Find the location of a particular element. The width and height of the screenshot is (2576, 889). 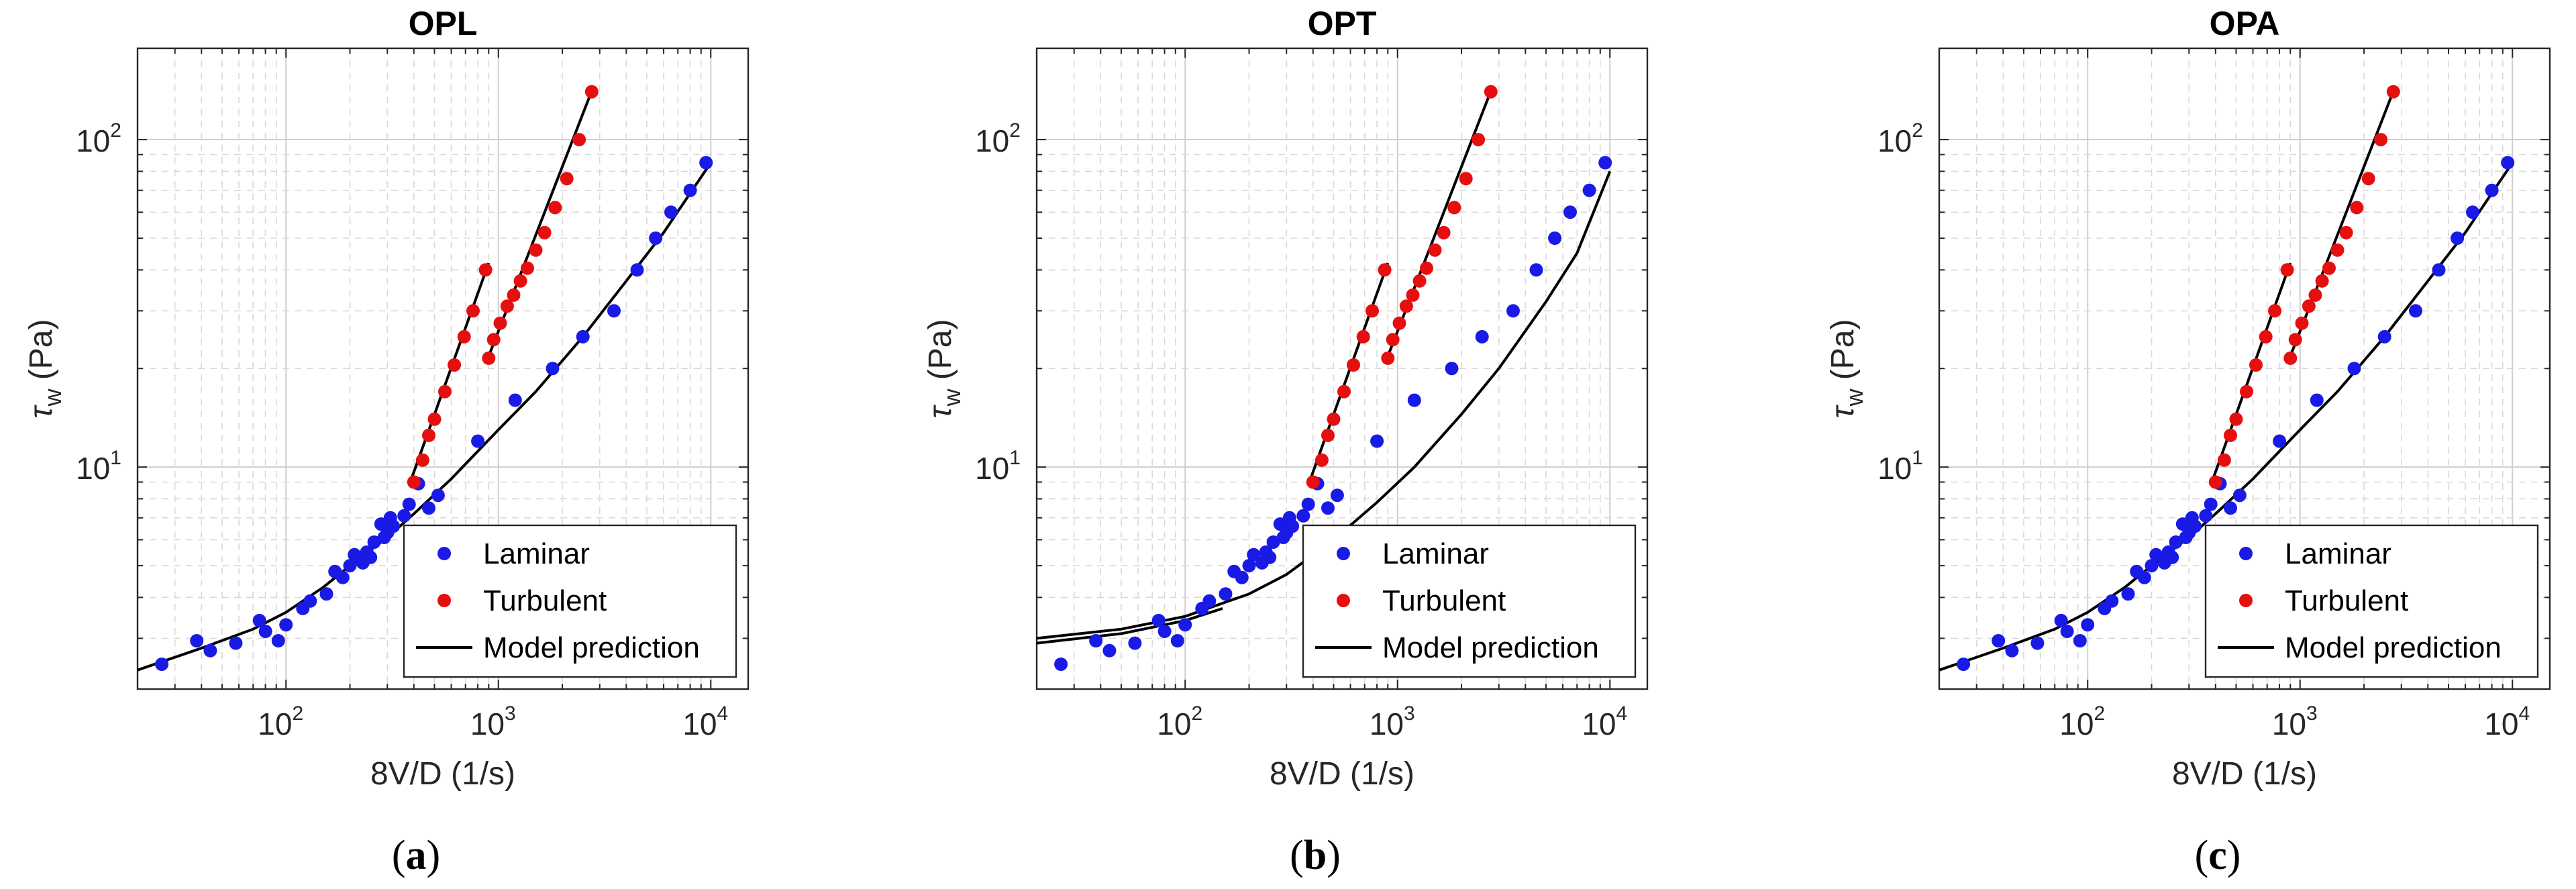

y-axis-label: τw (Pa) is located at coordinates (1846, 369).